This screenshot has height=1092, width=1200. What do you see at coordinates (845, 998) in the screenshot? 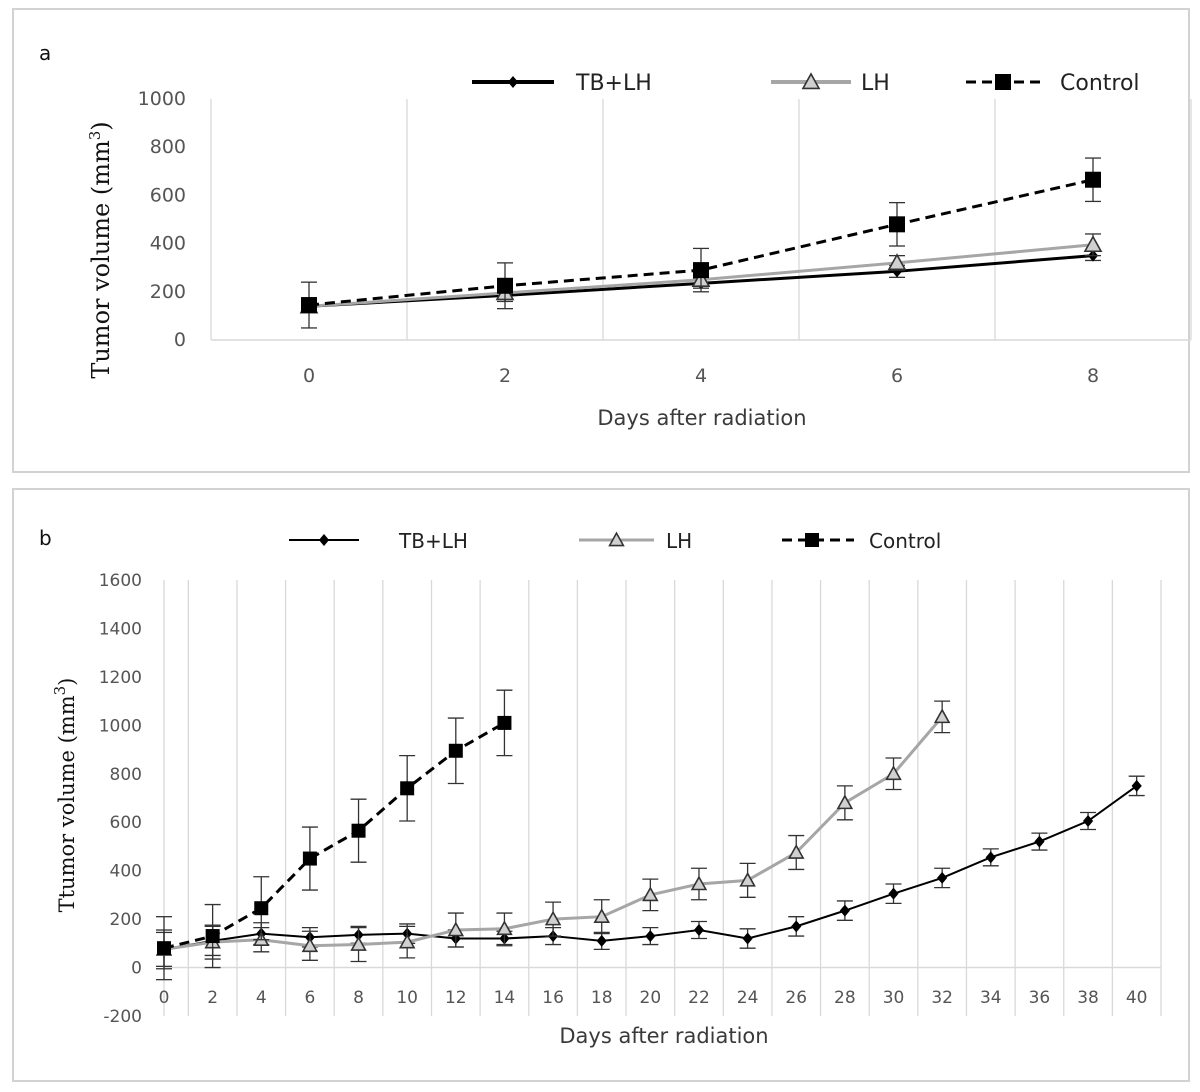
I see `x-tick-label: 28` at bounding box center [845, 998].